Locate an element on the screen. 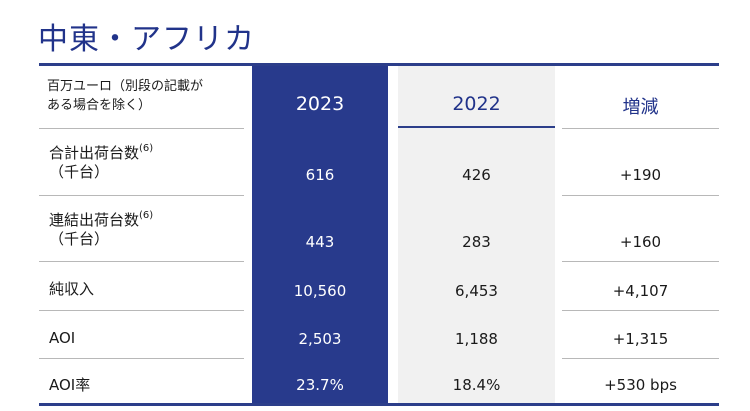  cell-2023: 23.7% is located at coordinates (320, 385).